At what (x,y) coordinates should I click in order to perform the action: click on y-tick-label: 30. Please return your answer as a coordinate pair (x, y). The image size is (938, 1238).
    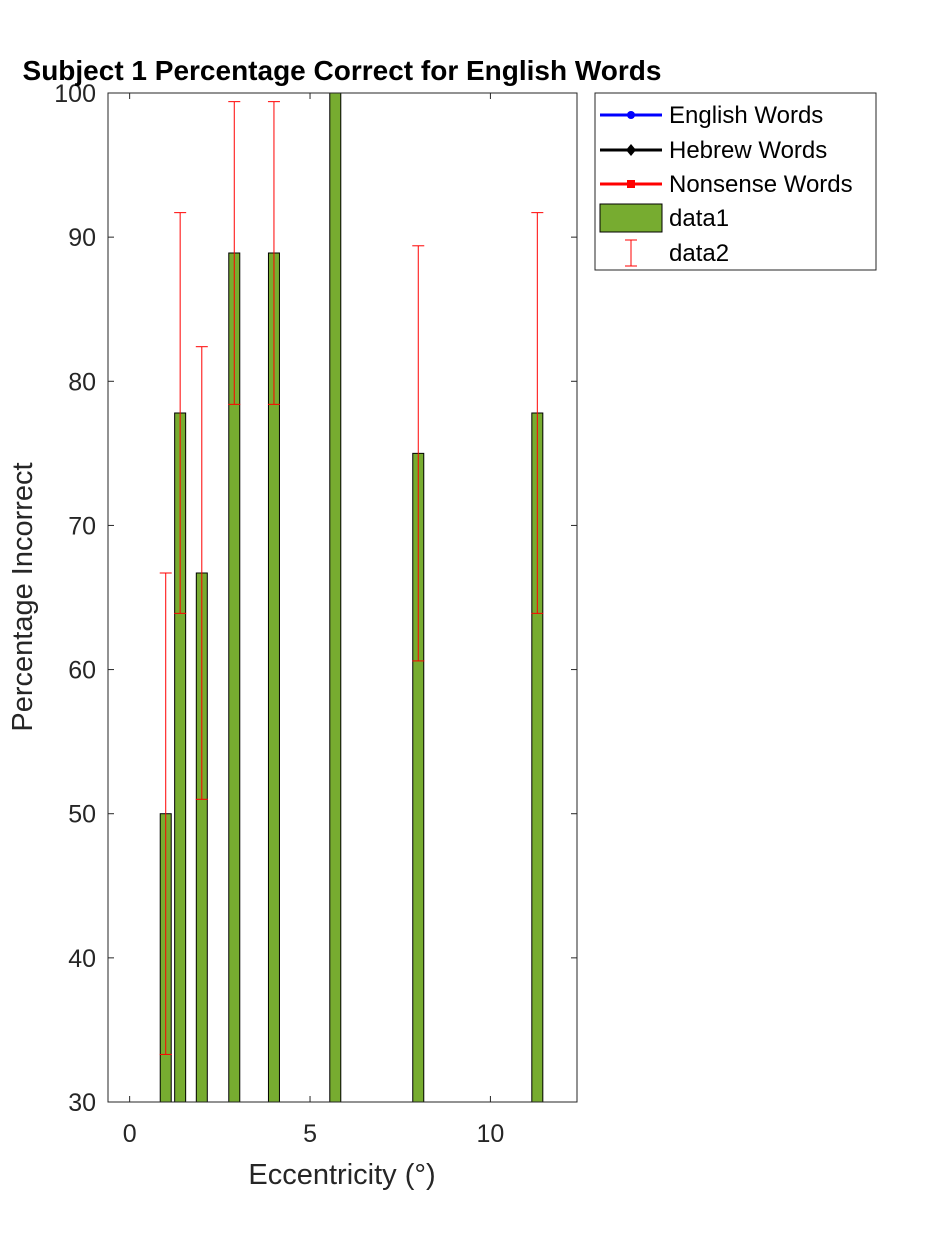
    Looking at the image, I should click on (82, 1103).